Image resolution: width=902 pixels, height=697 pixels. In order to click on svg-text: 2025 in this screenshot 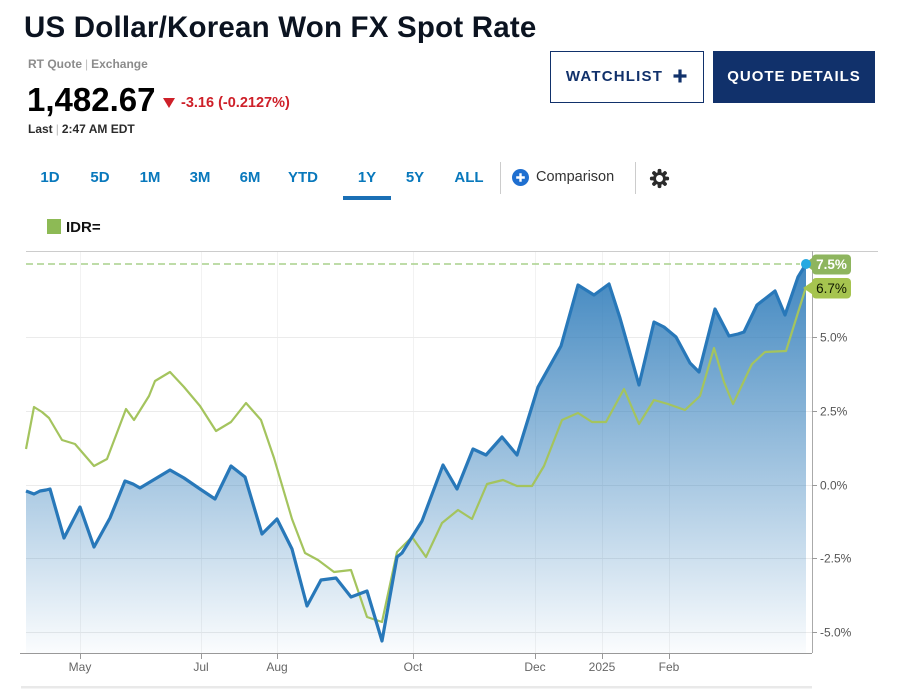, I will do `click(602, 667)`.